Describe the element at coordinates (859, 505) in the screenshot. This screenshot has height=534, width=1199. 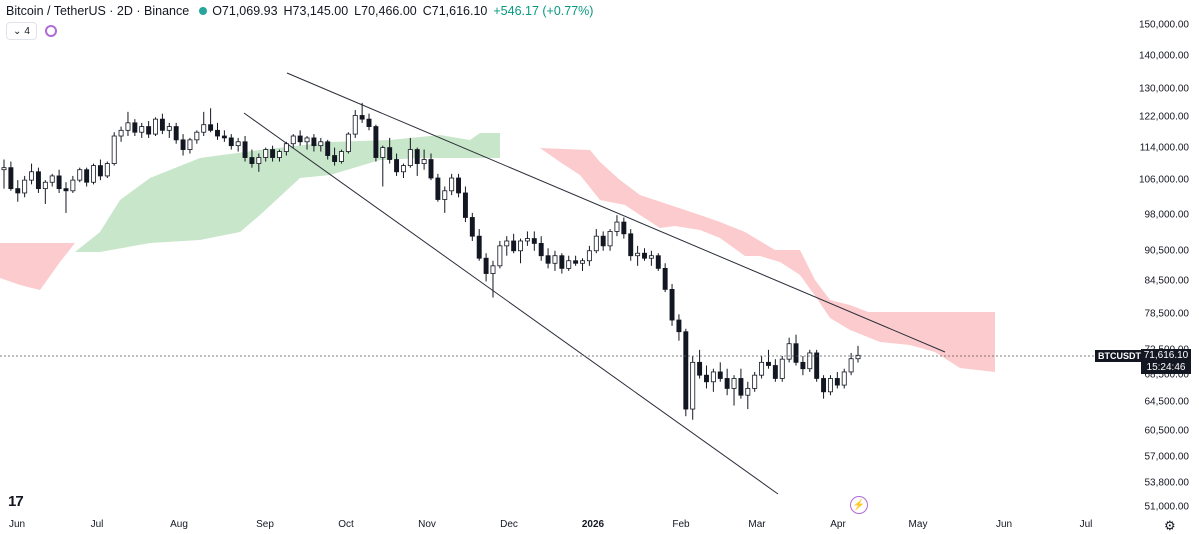
I see `lightning-icon: ⚡` at that location.